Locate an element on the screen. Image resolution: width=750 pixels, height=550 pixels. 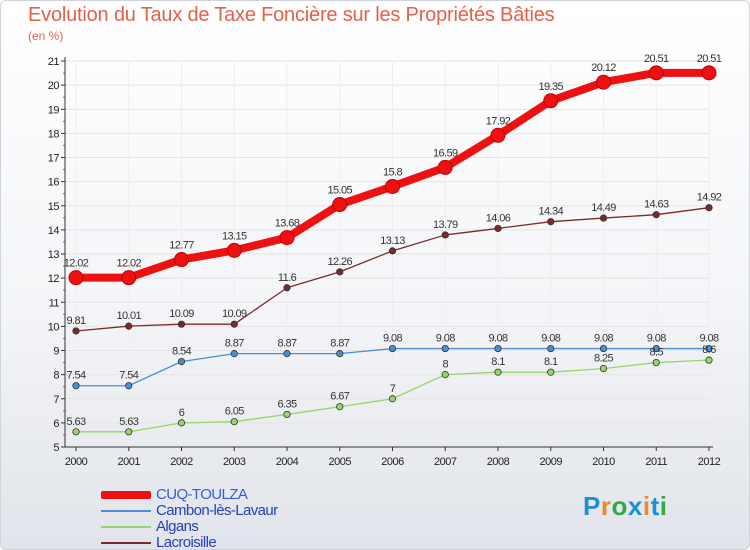
data-label-algans: 8.25 is located at coordinates (603, 359).